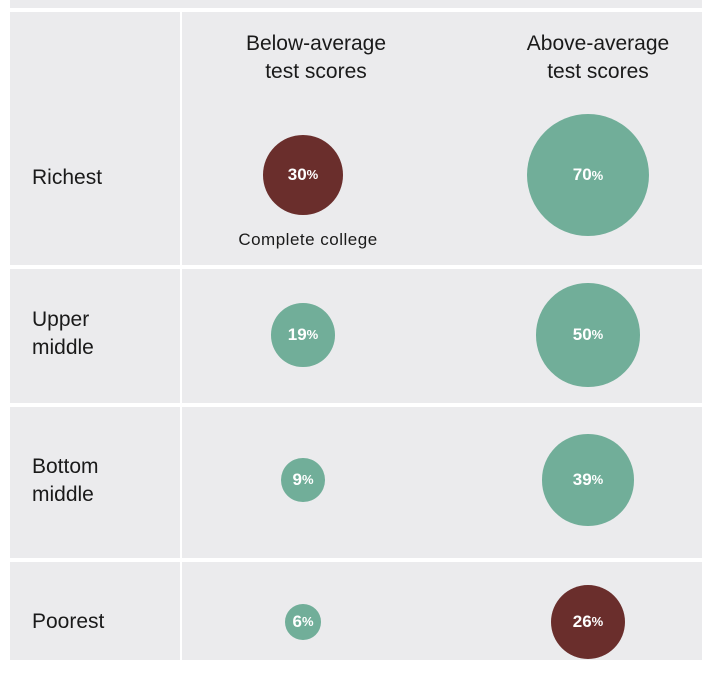 The image size is (702, 682). I want to click on bubble-r3-c1: 26%, so click(588, 622).